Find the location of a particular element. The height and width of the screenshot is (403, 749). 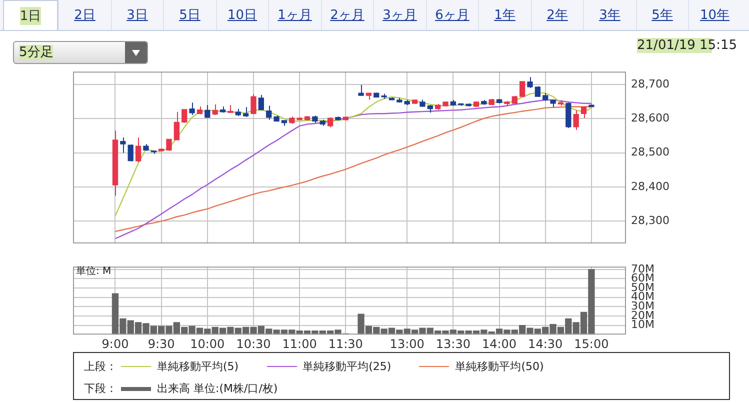

x-tick-label: 14:00 is located at coordinates (499, 343).